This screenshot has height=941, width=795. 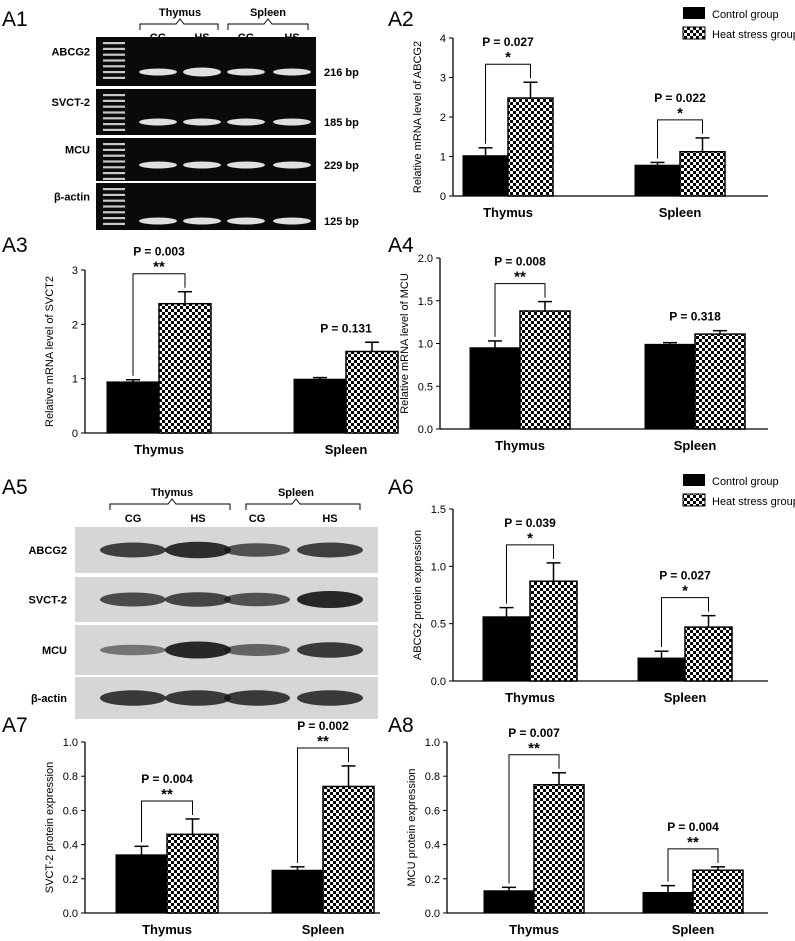 I want to click on panel-label-a2: A2, so click(x=401, y=19).